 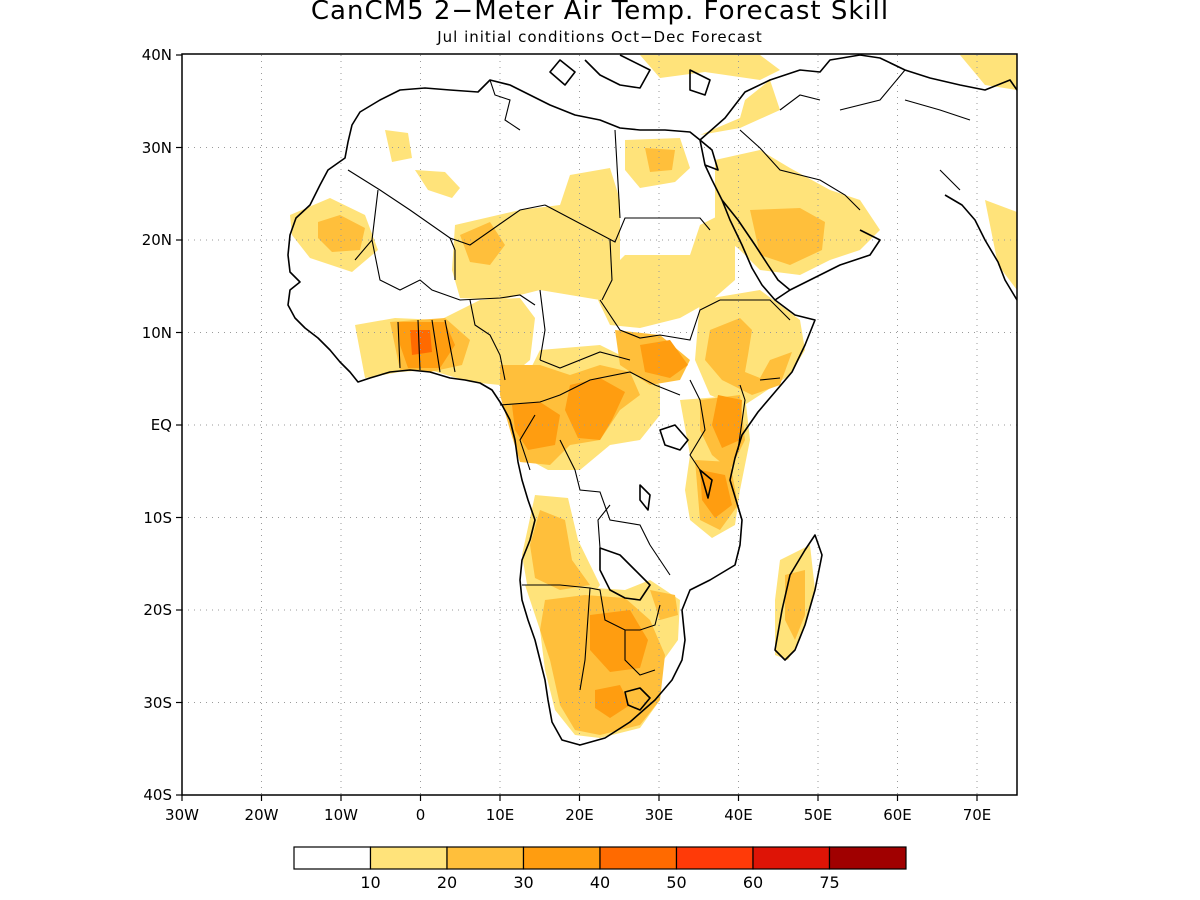 I want to click on y-tick-label: 30S, so click(x=157, y=703).